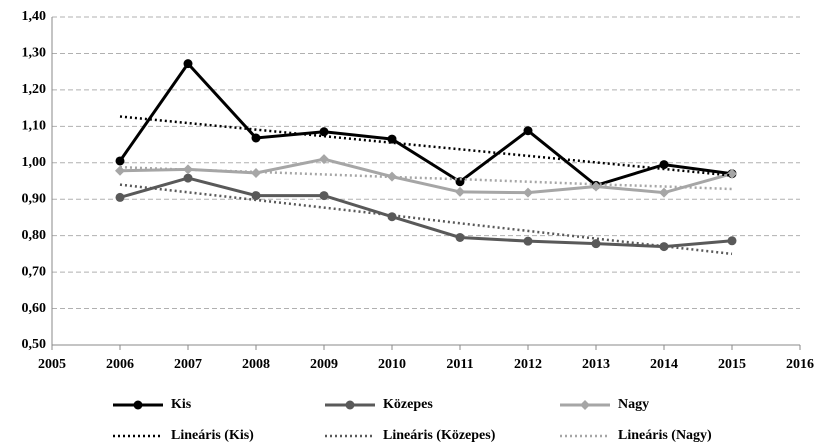 Image resolution: width=824 pixels, height=446 pixels. I want to click on y-tick-label: 1,40, so click(34, 16).